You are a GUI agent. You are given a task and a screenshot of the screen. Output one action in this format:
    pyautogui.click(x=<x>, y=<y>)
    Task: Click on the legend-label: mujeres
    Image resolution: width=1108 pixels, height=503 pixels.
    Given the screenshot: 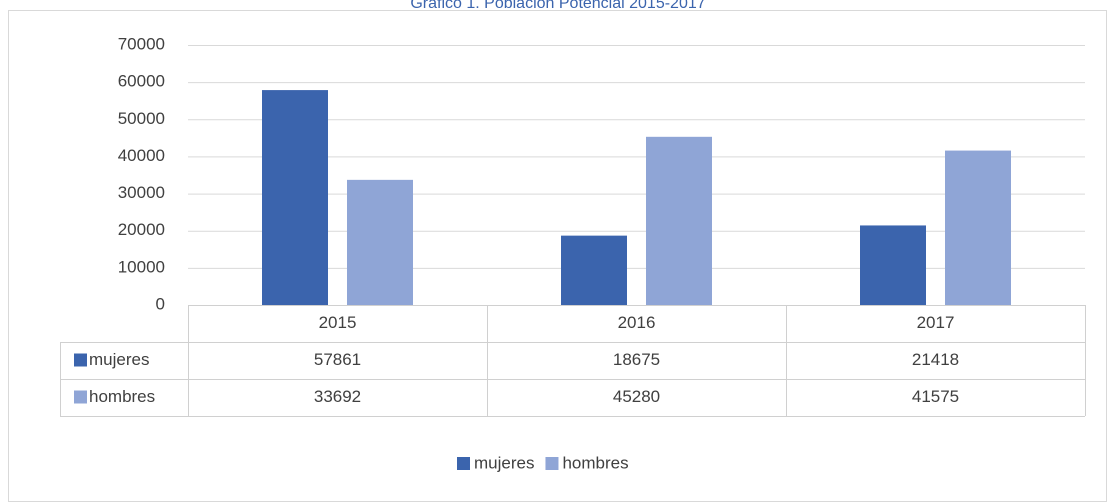 What is the action you would take?
    pyautogui.click(x=504, y=462)
    